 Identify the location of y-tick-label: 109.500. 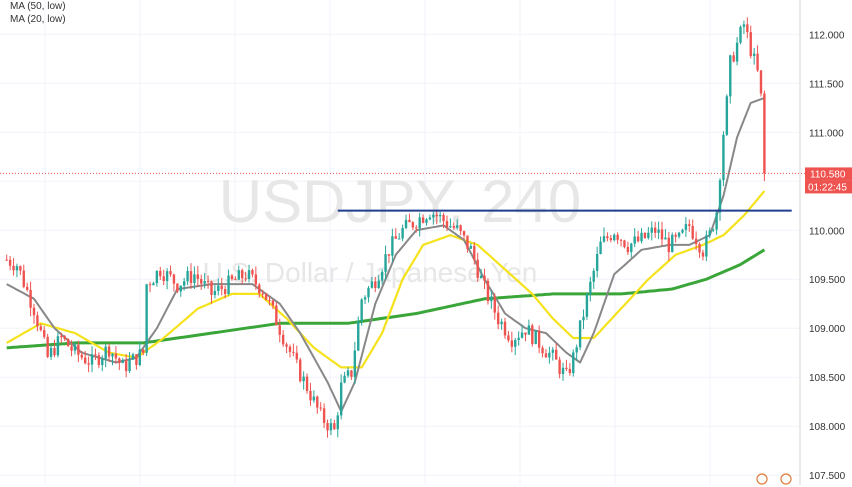
(827, 280).